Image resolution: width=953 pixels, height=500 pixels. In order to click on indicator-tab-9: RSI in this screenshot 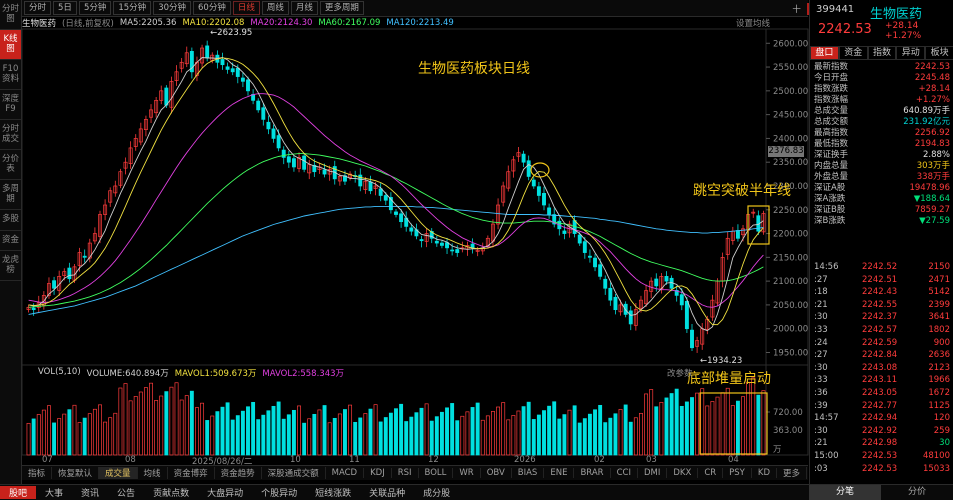, I will do `click(405, 473)`.